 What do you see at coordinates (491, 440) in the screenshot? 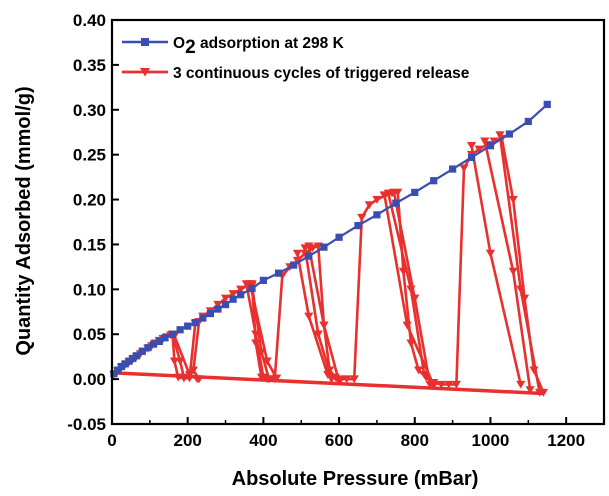
I see `x-tick-label: 1000` at bounding box center [491, 440].